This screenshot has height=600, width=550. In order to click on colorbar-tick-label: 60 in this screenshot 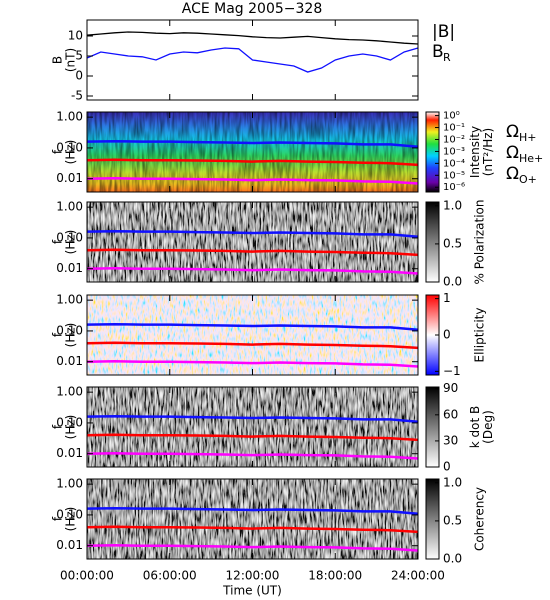, I will do `click(450, 414)`.